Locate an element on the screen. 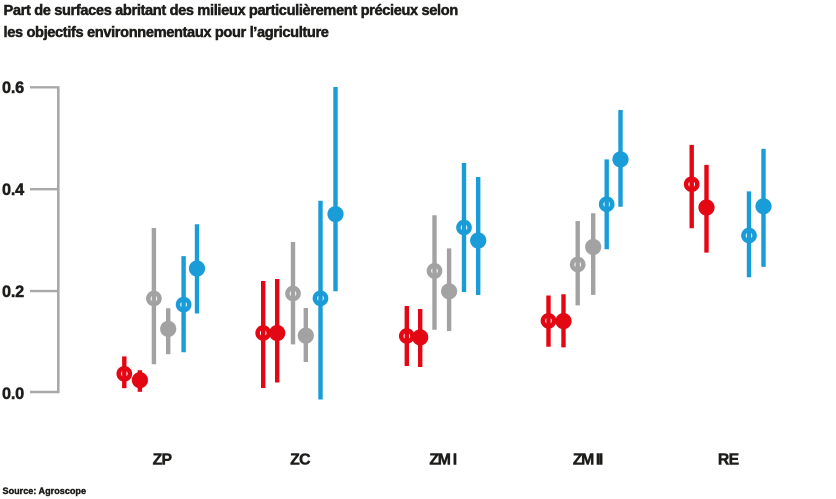 Image resolution: width=836 pixels, height=499 pixels. svg-text: 0.6 is located at coordinates (13, 88).